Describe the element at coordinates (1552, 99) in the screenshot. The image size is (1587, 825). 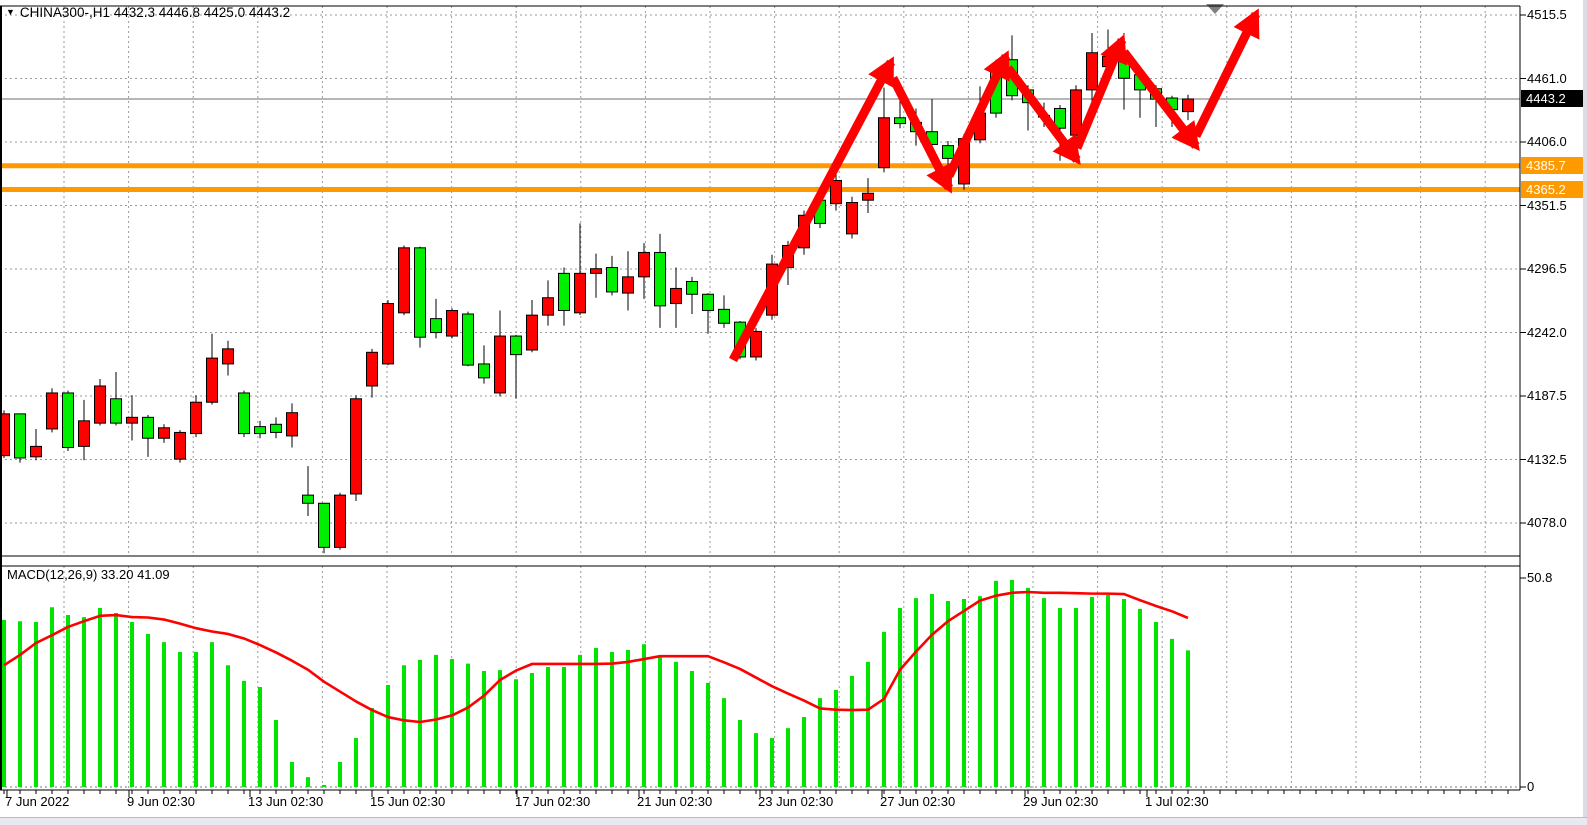
I see `current-price-tag: 4443.2` at that location.